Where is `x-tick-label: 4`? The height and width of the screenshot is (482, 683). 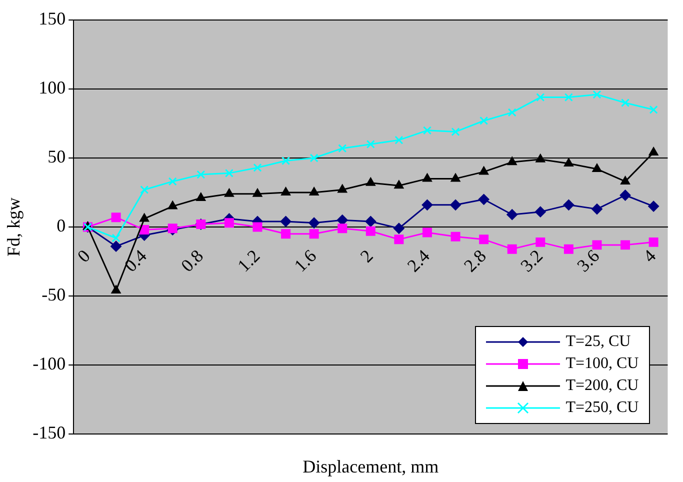
x-tick-label: 4 is located at coordinates (649, 256).